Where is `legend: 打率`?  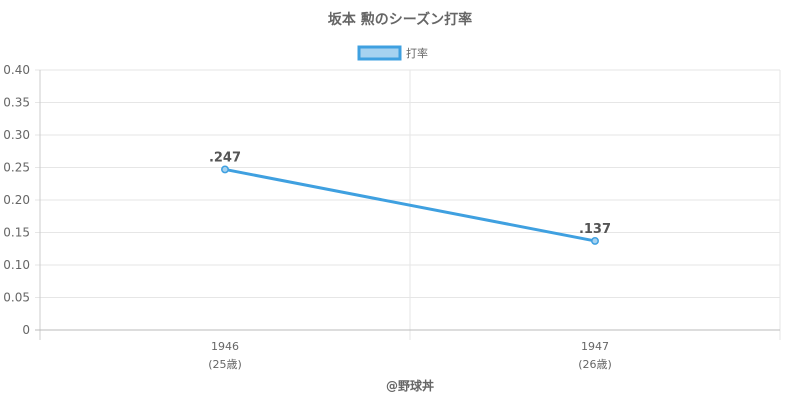 legend: 打率 is located at coordinates (392, 53).